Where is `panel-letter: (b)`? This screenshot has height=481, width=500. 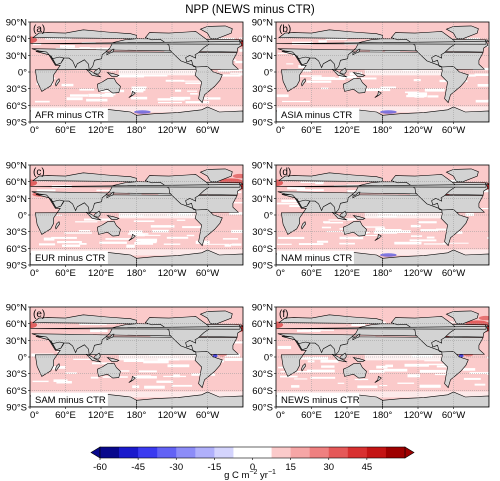
panel-letter: (b) is located at coordinates (285, 29).